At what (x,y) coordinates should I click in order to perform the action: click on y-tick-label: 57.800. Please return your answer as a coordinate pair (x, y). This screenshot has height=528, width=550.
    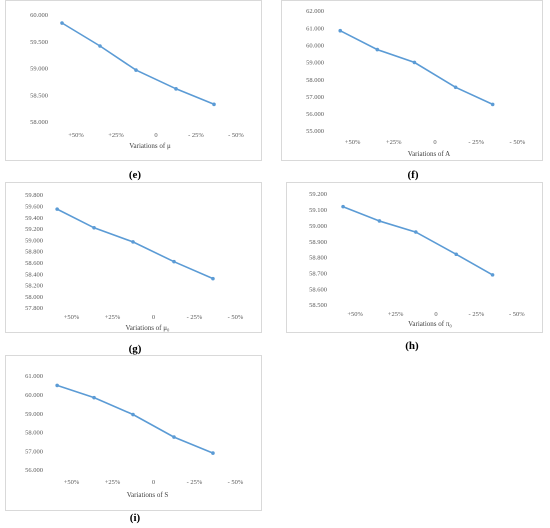
    Looking at the image, I should click on (34, 308).